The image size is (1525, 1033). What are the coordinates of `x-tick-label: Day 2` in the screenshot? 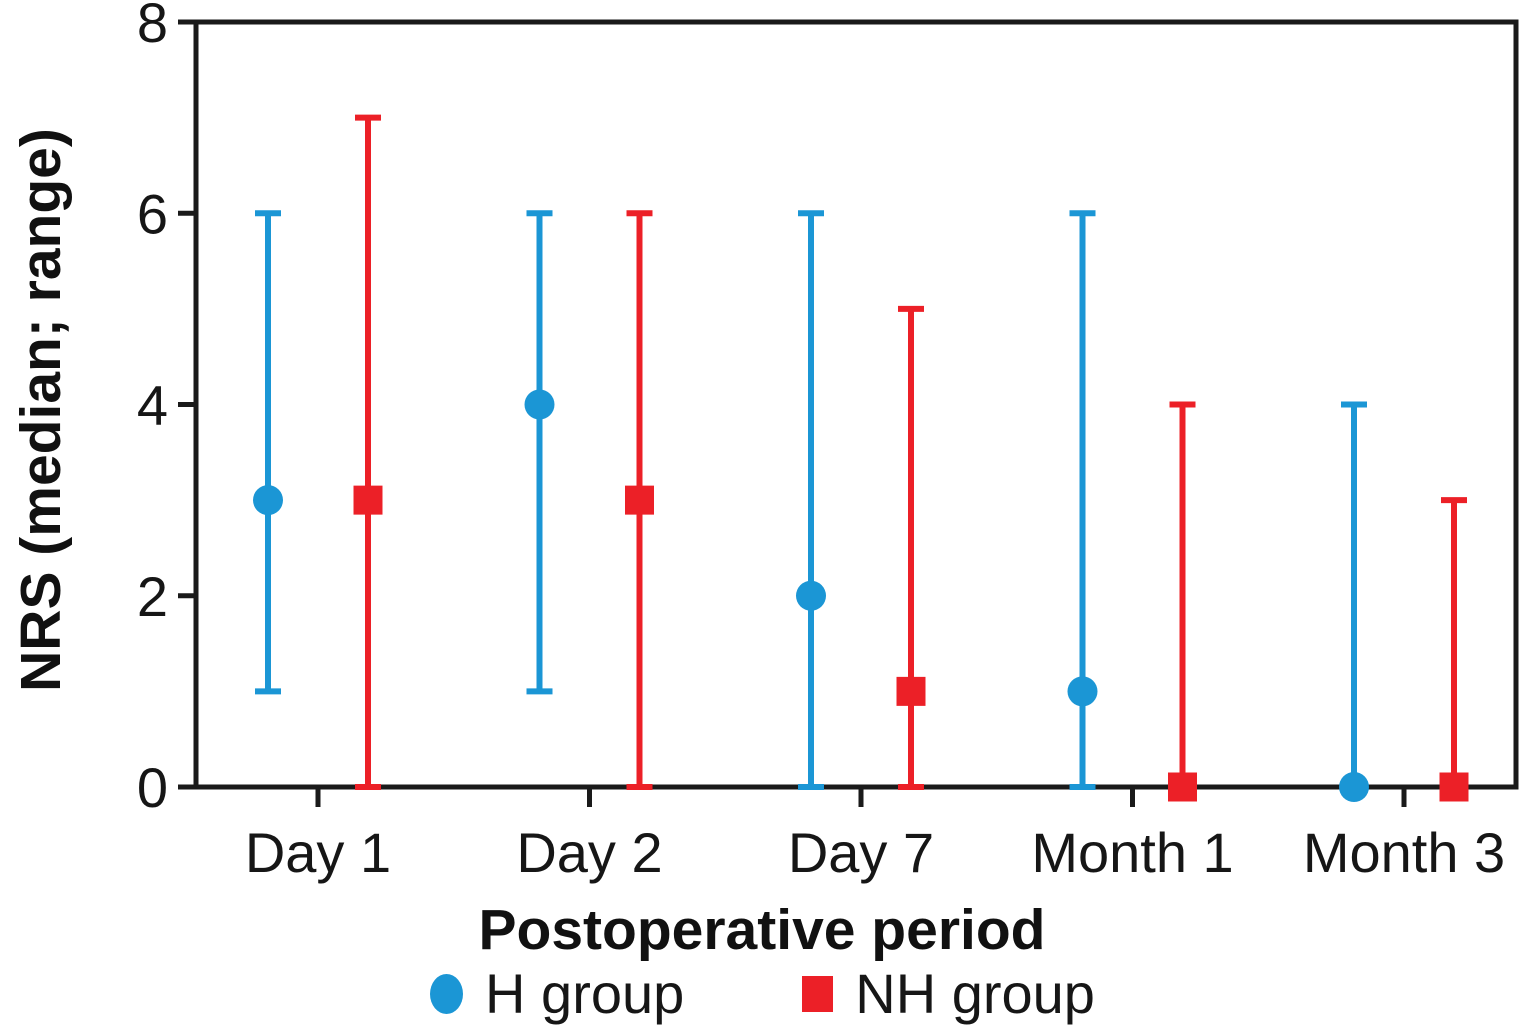 It's located at (589, 852).